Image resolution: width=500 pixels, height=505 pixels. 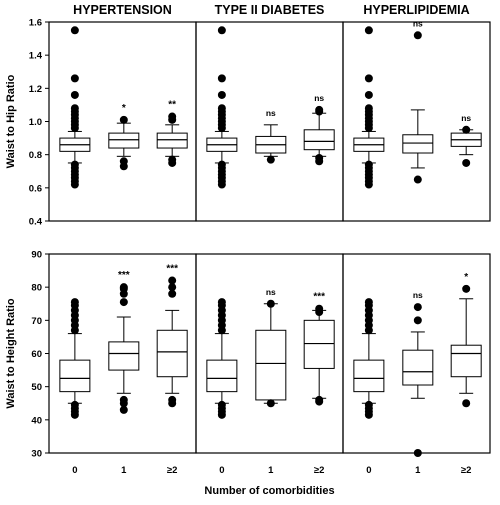 I want to click on y-tick-label: 40, so click(x=36, y=420).